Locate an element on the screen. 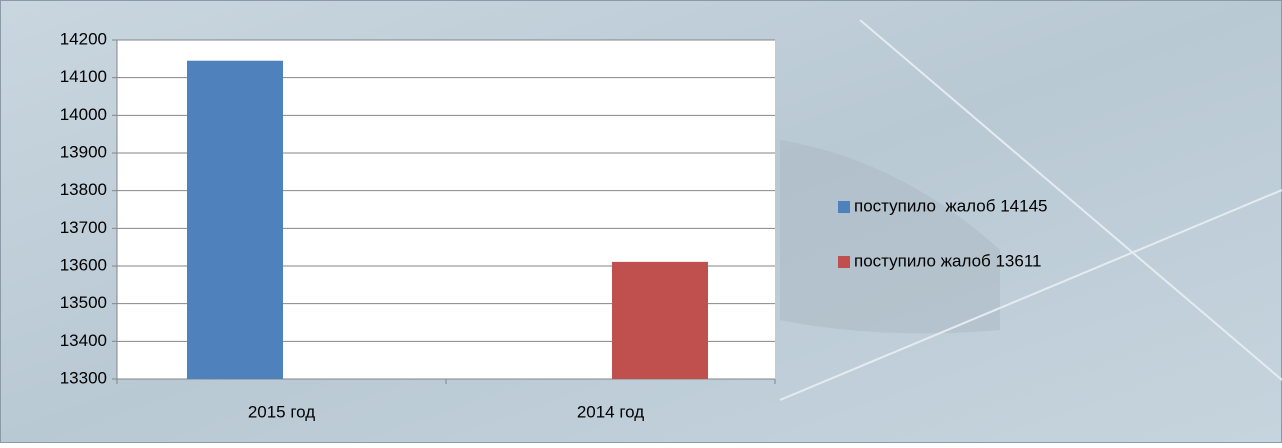 This screenshot has width=1282, height=448. legend-label: поступило жалоб 14145 is located at coordinates (950, 205).